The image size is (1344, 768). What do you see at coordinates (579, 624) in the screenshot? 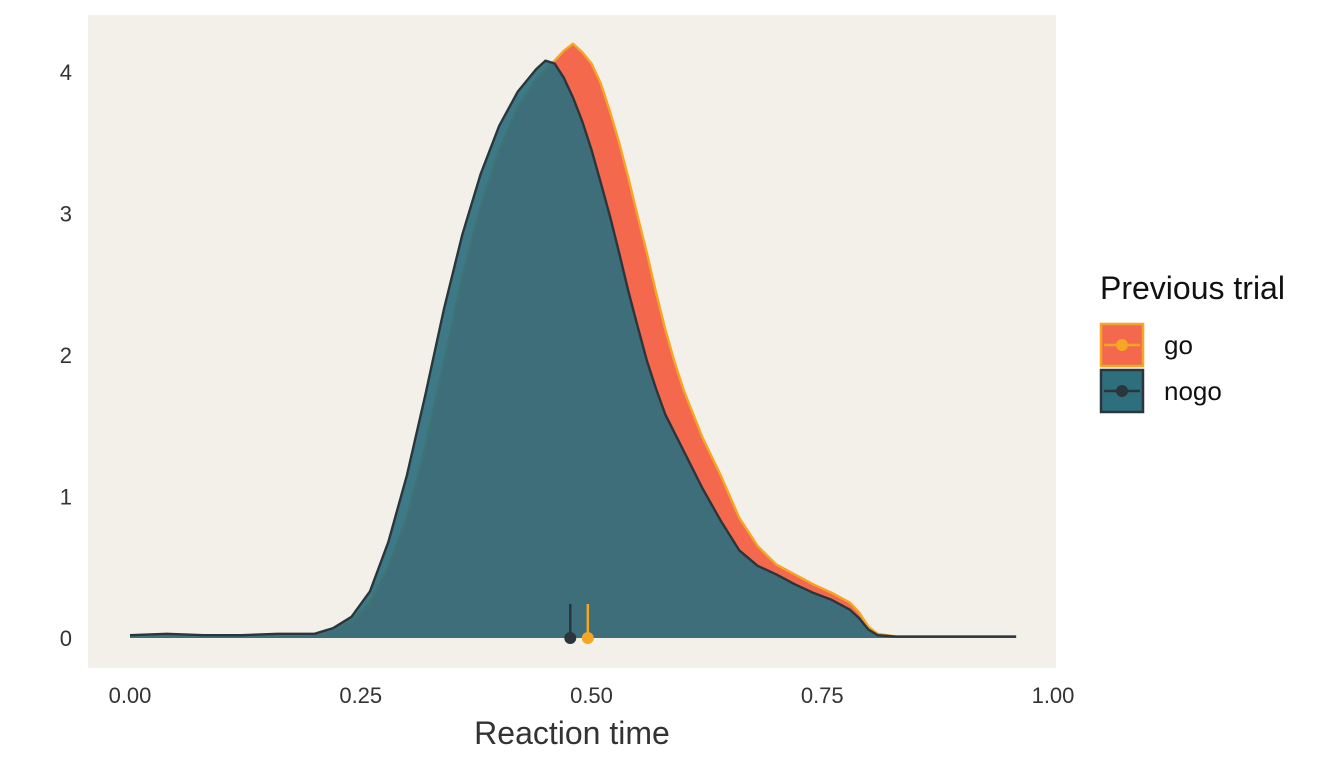
I see `mean-marker-layer` at bounding box center [579, 624].